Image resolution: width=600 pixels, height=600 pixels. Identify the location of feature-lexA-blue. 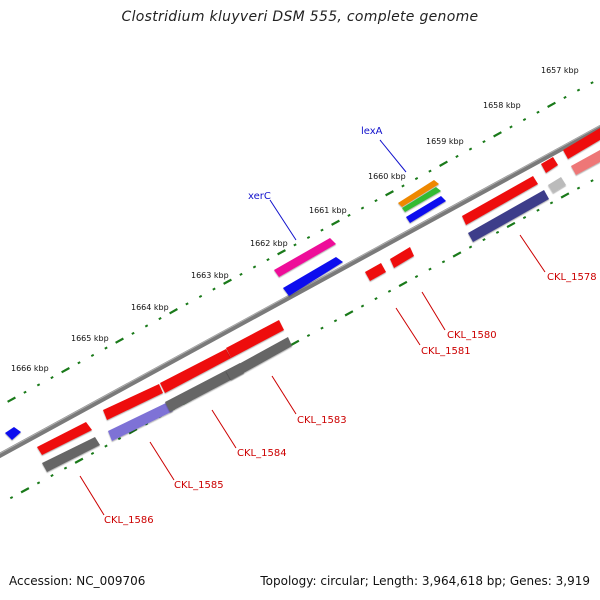
(426, 209).